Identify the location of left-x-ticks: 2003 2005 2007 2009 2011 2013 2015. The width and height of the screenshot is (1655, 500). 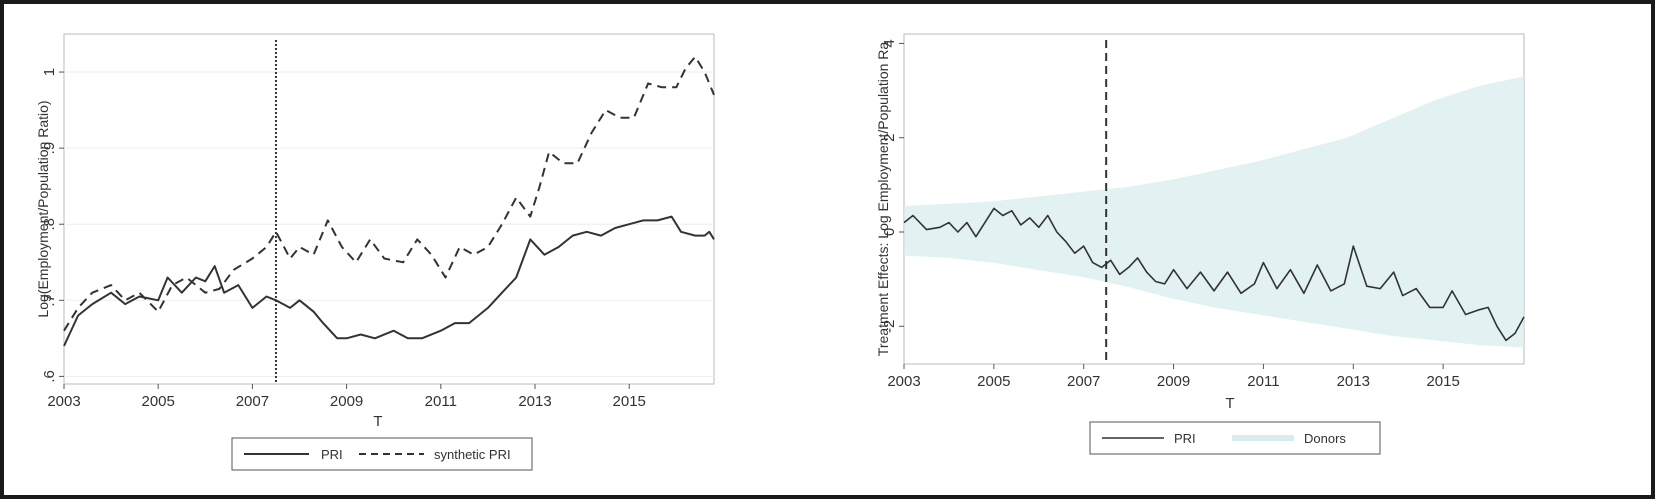
(346, 397).